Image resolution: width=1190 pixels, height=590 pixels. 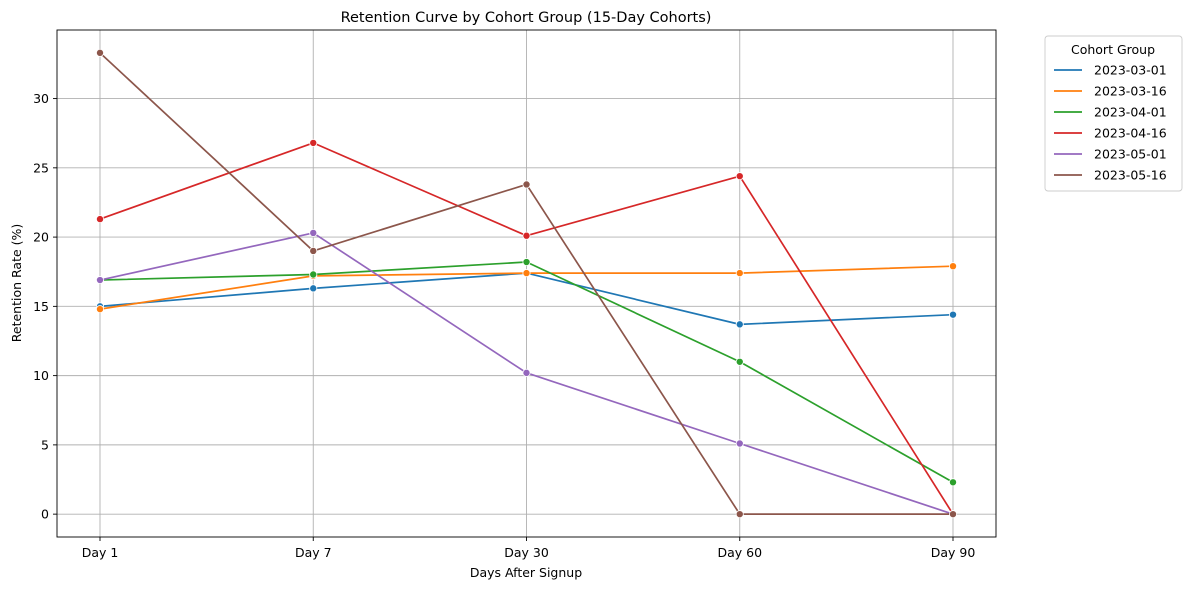 What do you see at coordinates (953, 552) in the screenshot?
I see `x-tick-label: Day 90` at bounding box center [953, 552].